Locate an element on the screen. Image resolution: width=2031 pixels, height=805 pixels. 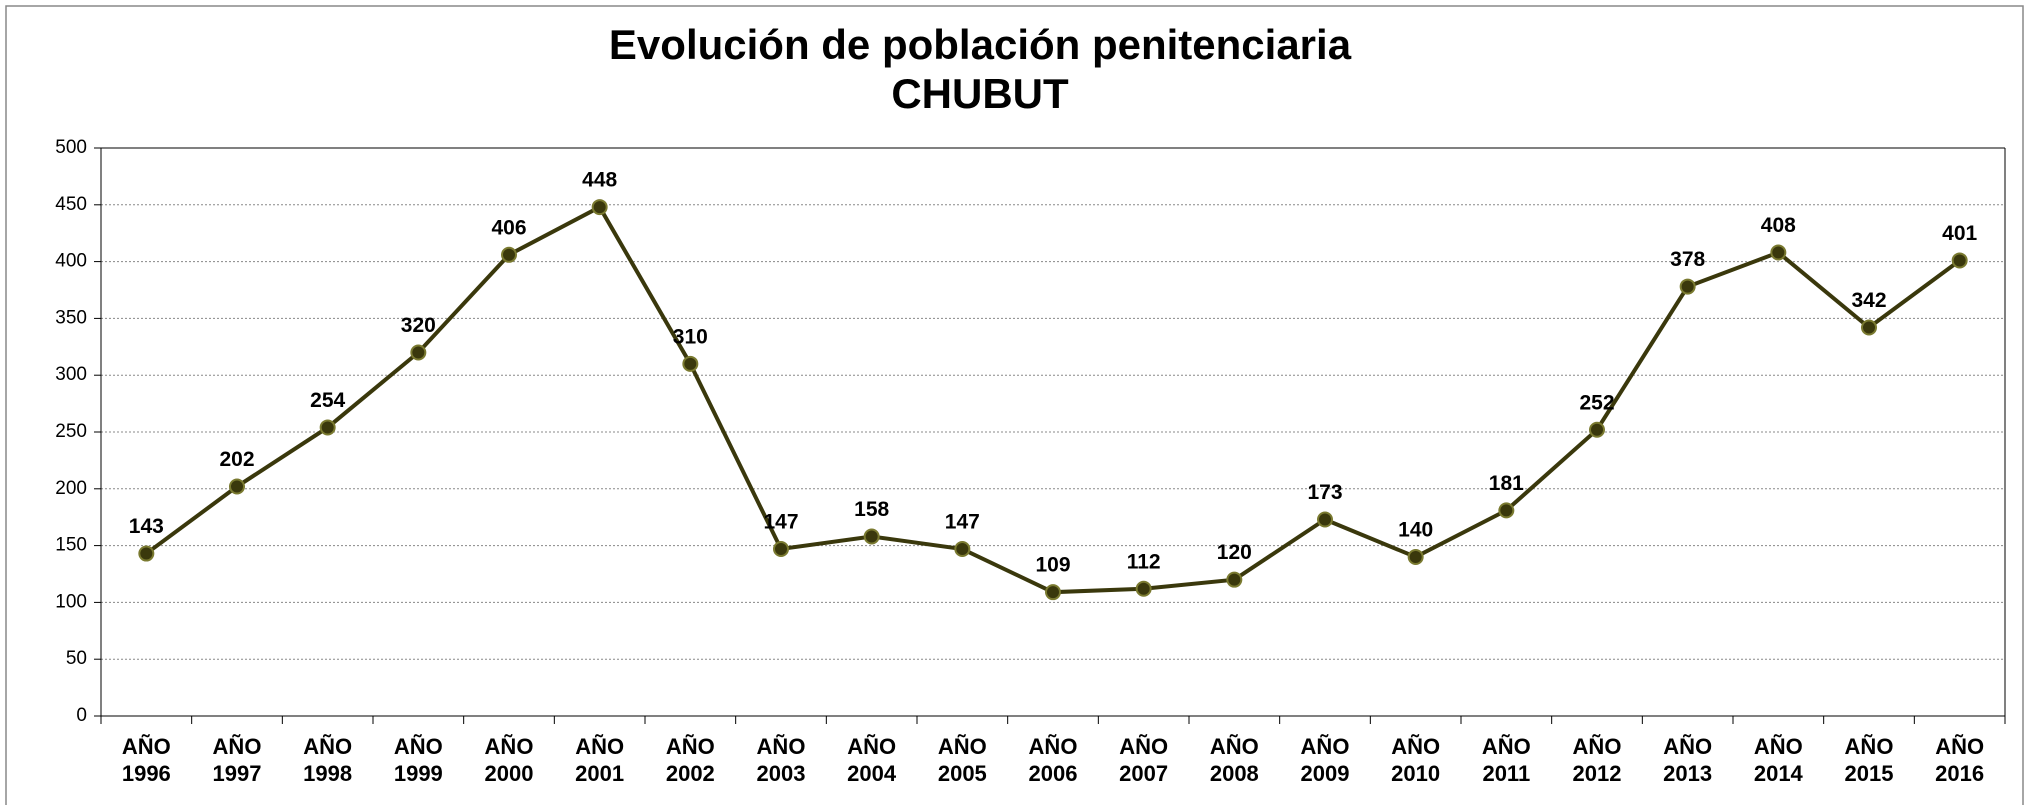
x-tick-label: AÑO 2014 is located at coordinates (1778, 760).